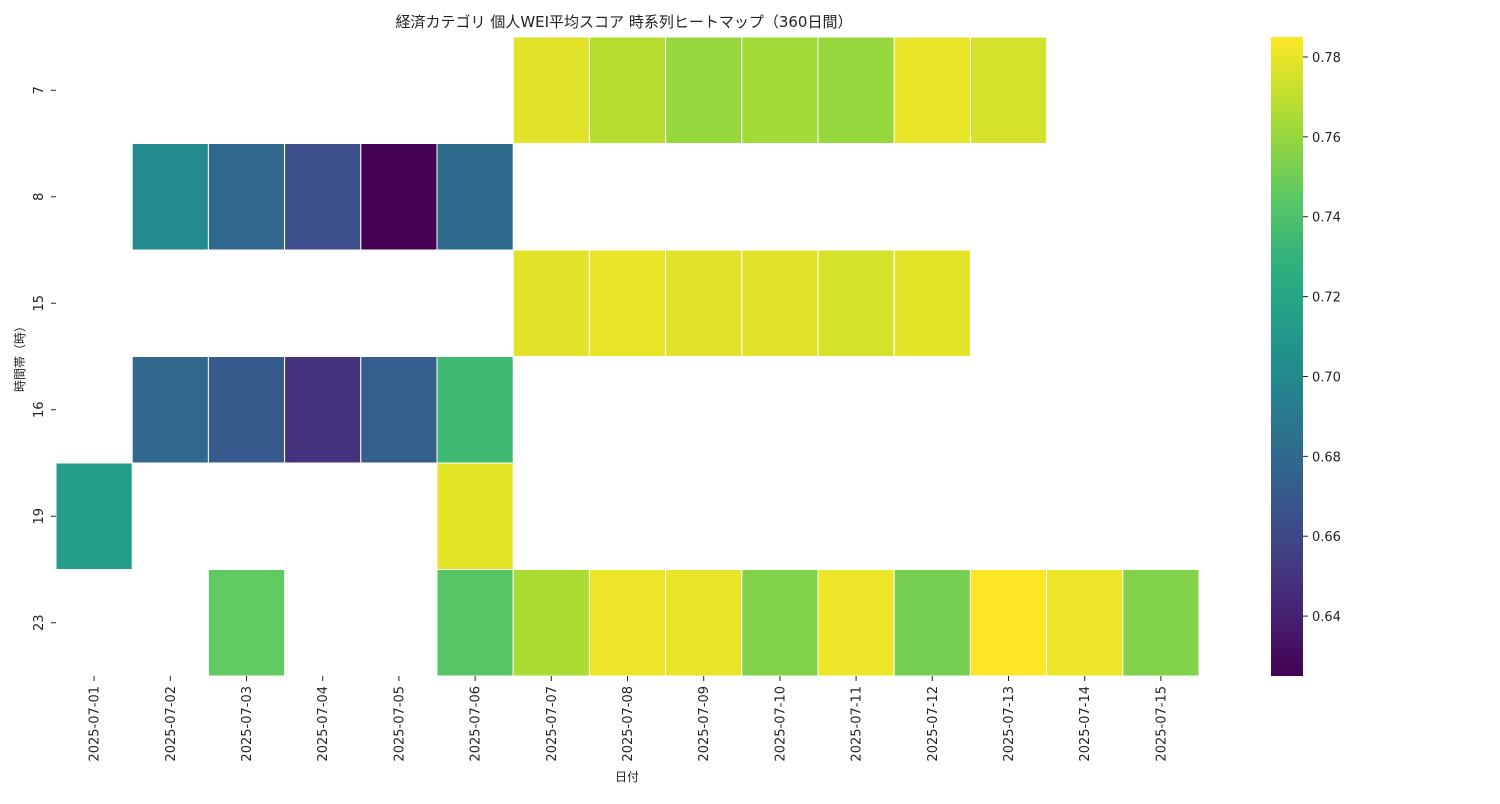 This screenshot has width=1500, height=804. What do you see at coordinates (20, 356) in the screenshot?
I see `y-axis-label: 時間帯（時）` at bounding box center [20, 356].